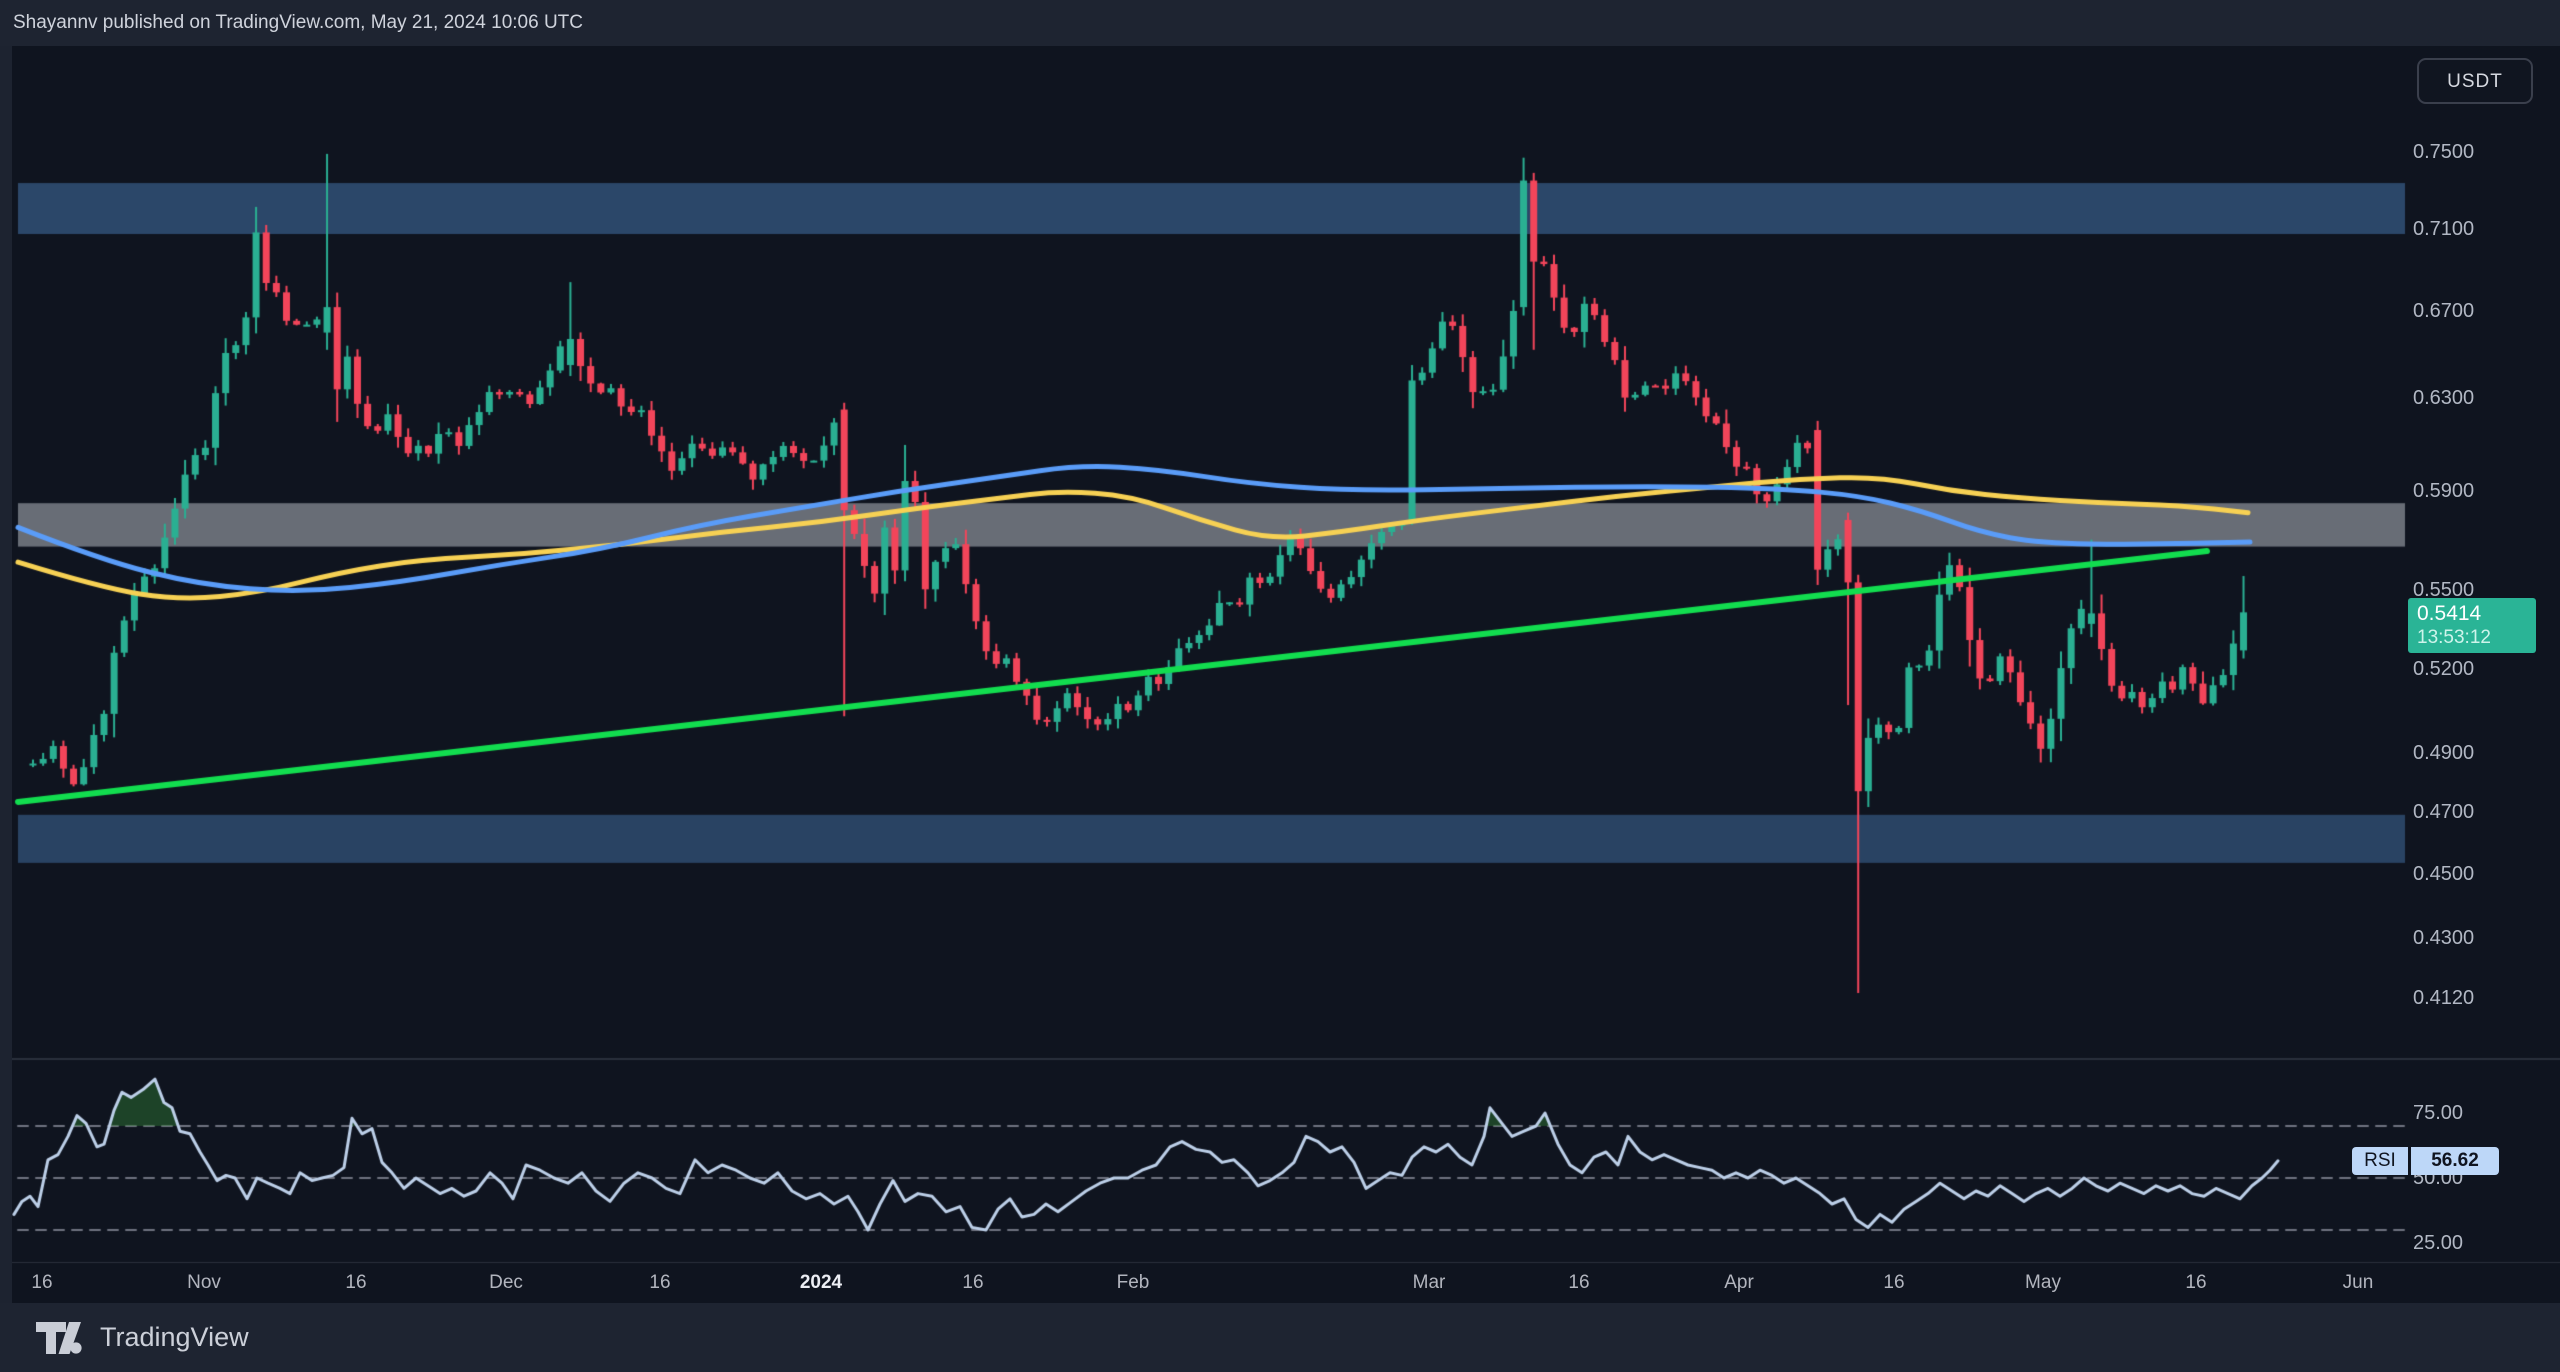 This screenshot has width=2560, height=1372. What do you see at coordinates (1429, 1282) in the screenshot?
I see `time-tick-label: Mar` at bounding box center [1429, 1282].